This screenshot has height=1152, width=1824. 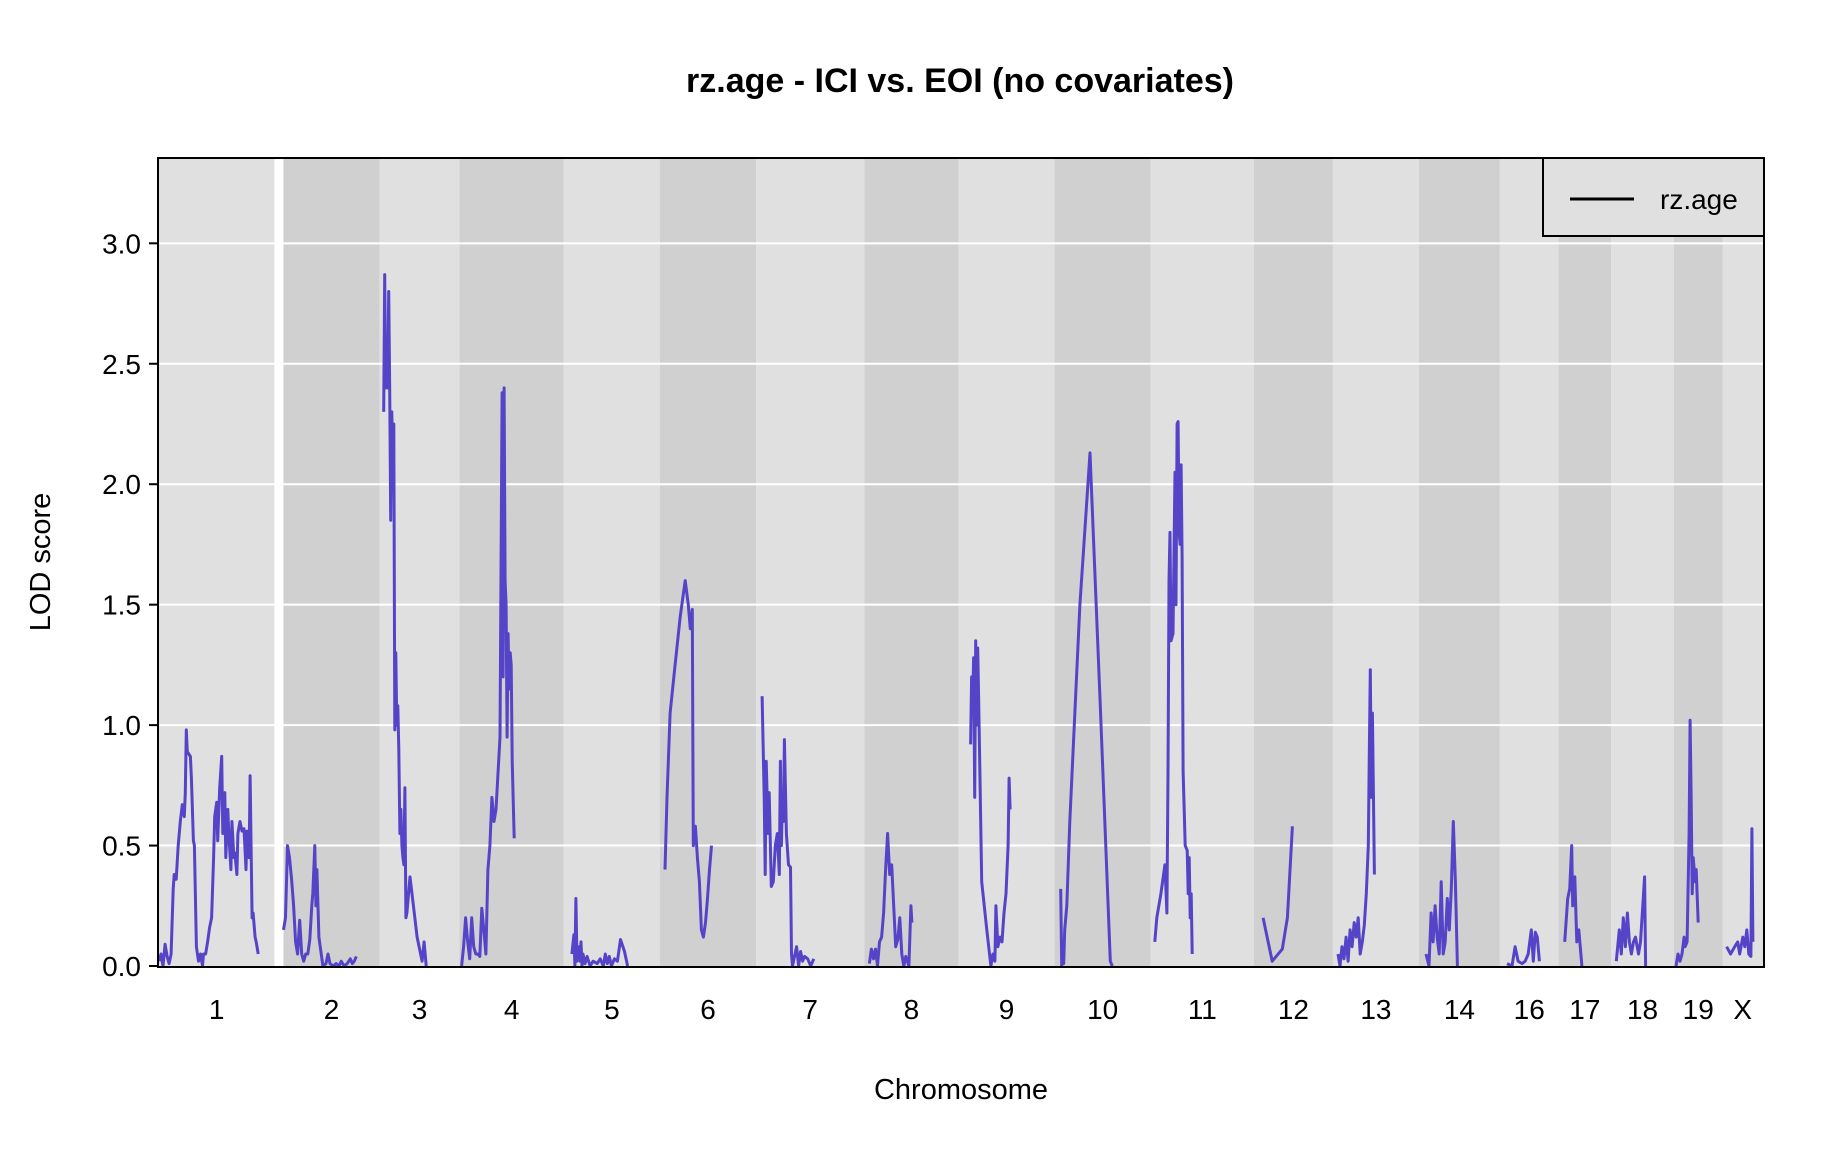 What do you see at coordinates (981, 1009) in the screenshot?
I see `x-axis: 1 2 3 4 5 6 7 8 9 10 11 12 13 14 16 17 18 19 X` at bounding box center [981, 1009].